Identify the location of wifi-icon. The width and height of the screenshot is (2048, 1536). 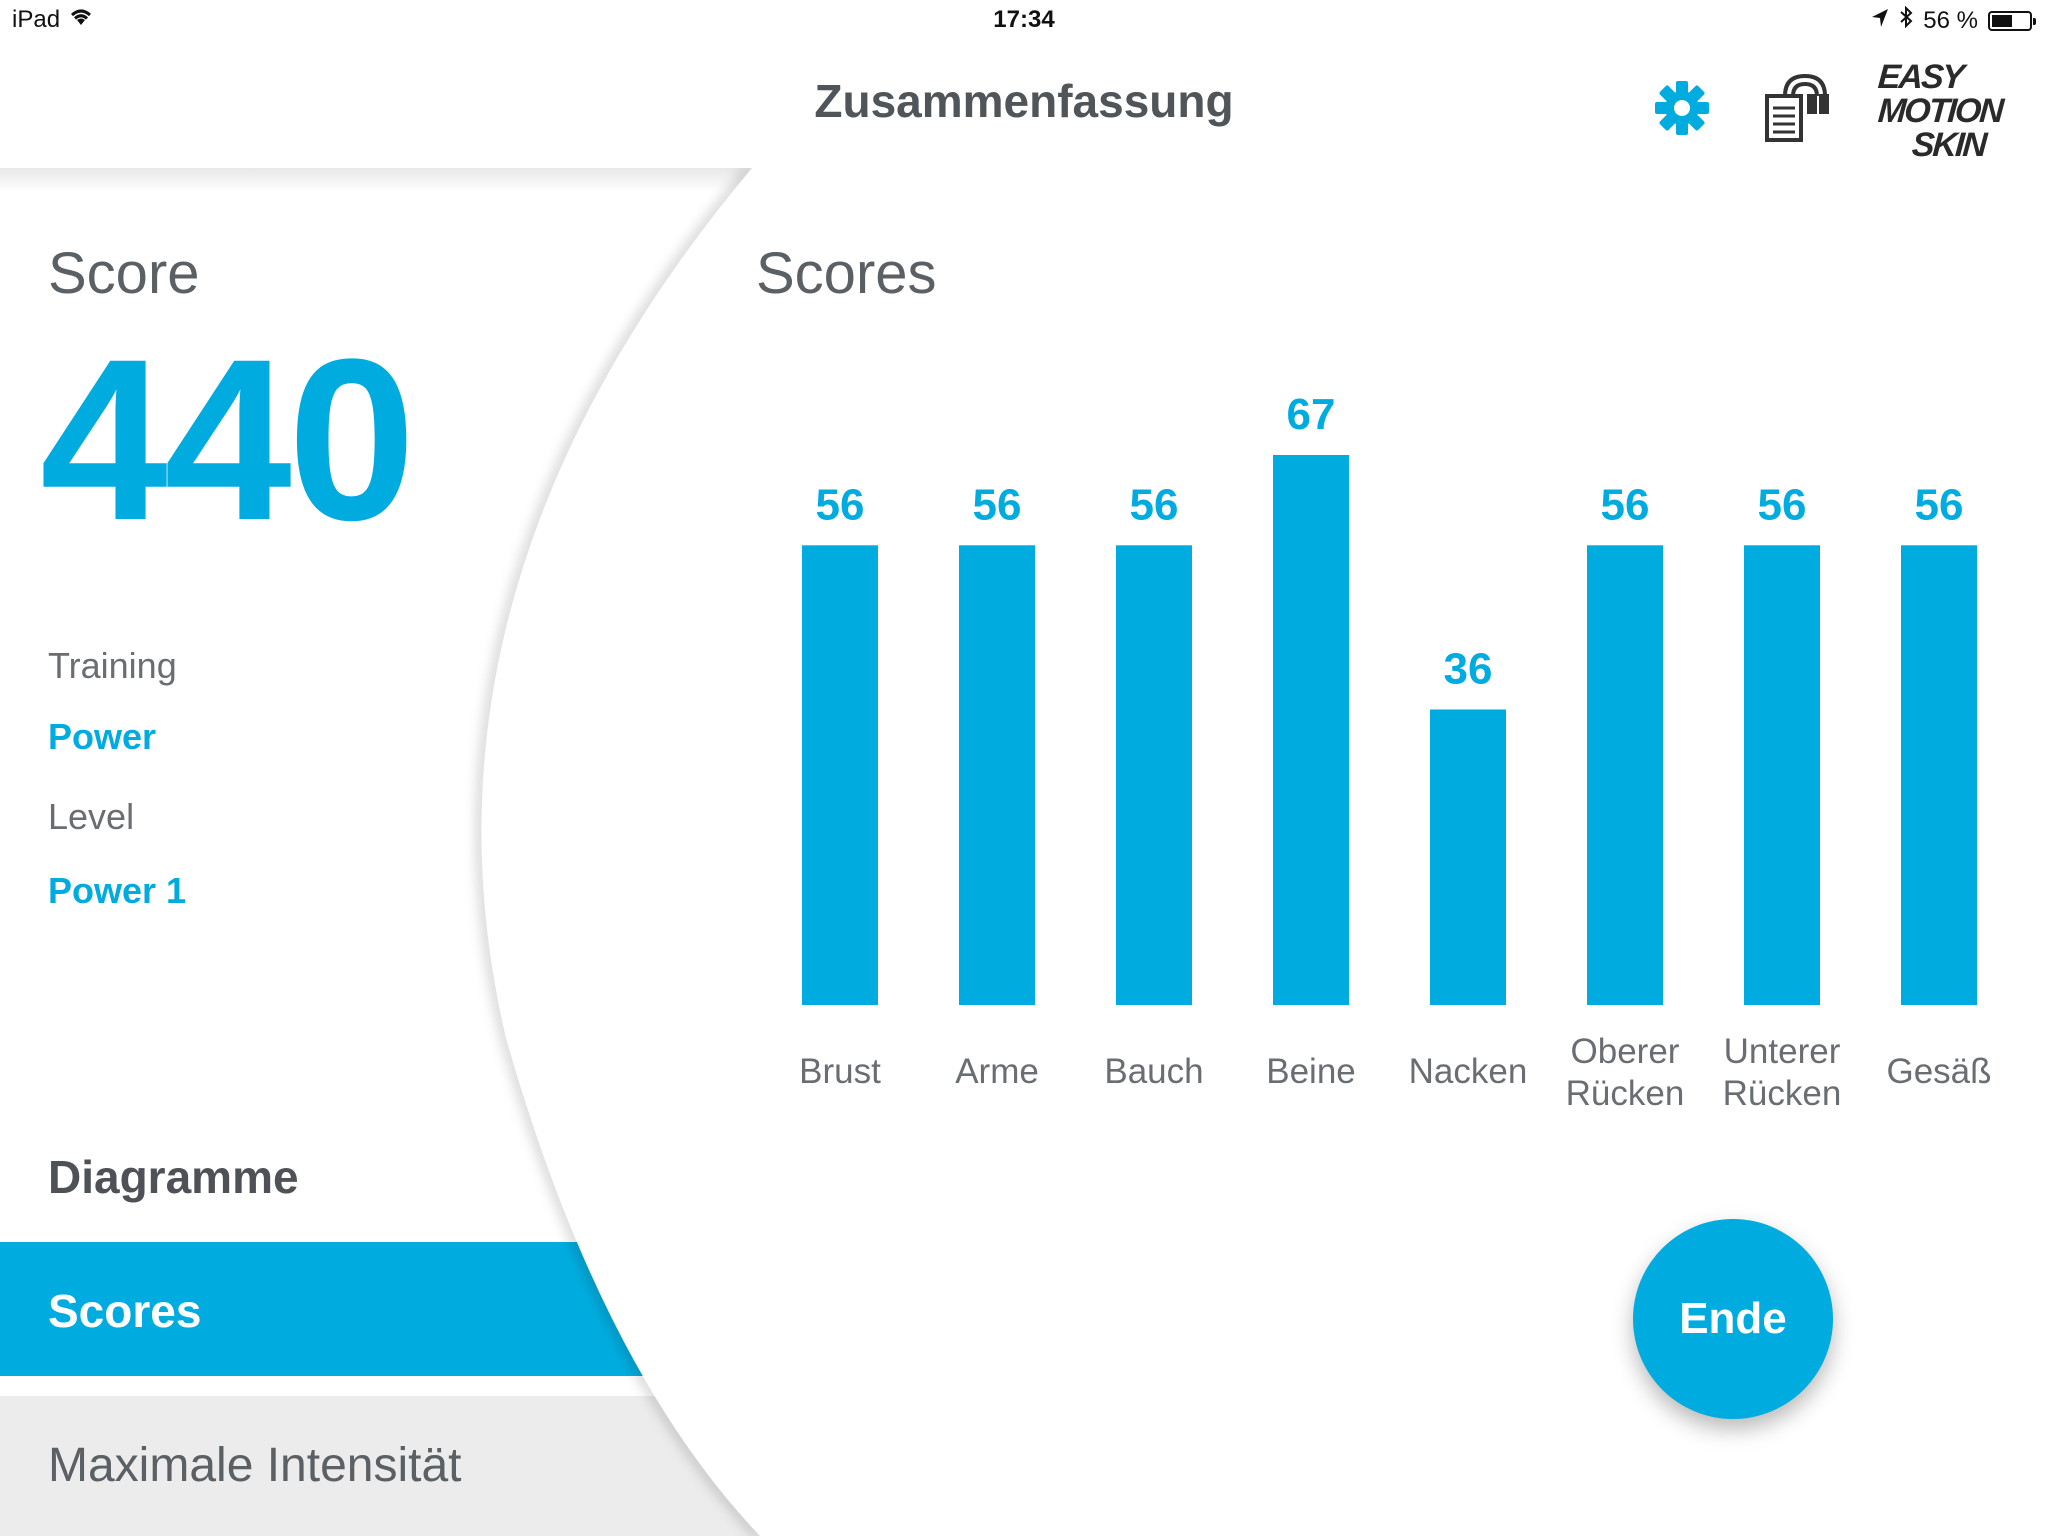
(81, 20).